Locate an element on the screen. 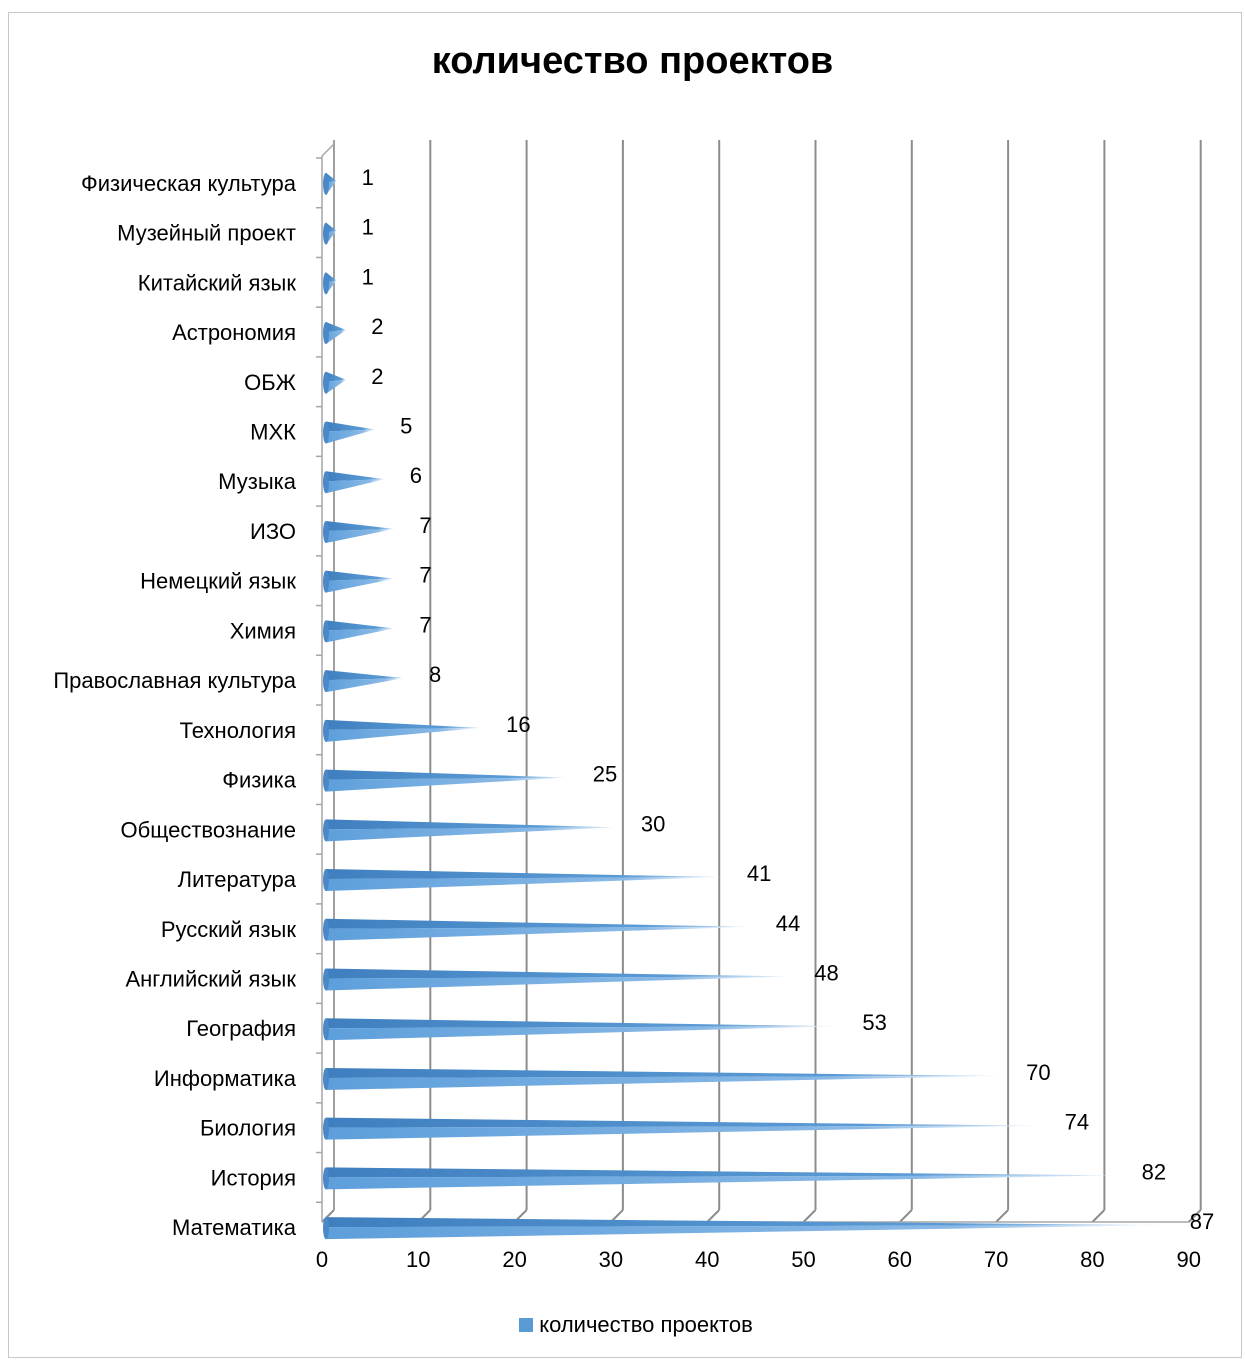 The image size is (1245, 1361). category-label: Обществознание is located at coordinates (208, 829).